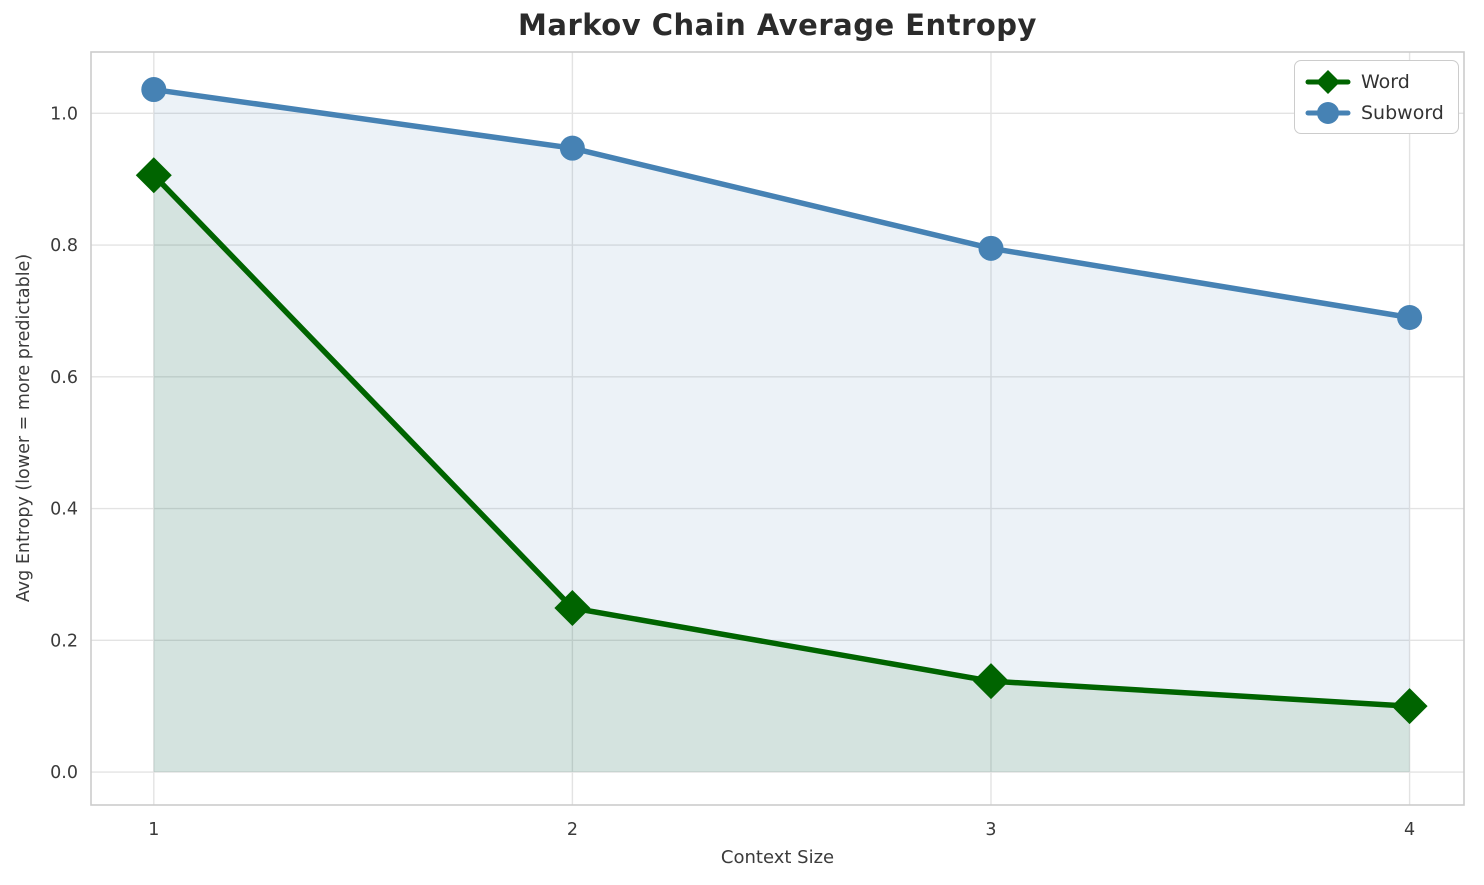 Image resolution: width=1484 pixels, height=885 pixels. I want to click on legend-item-word: Word, so click(1374, 81).